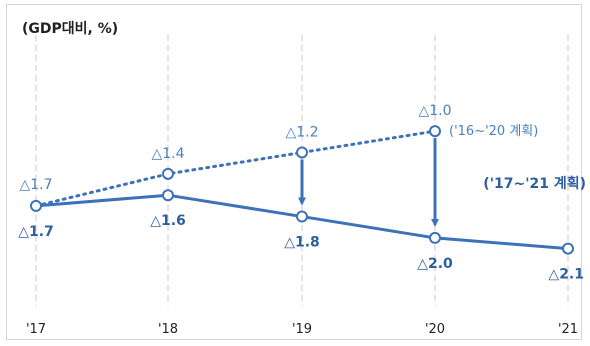  I want to click on data-label-dotted: △1.0, so click(434, 111).